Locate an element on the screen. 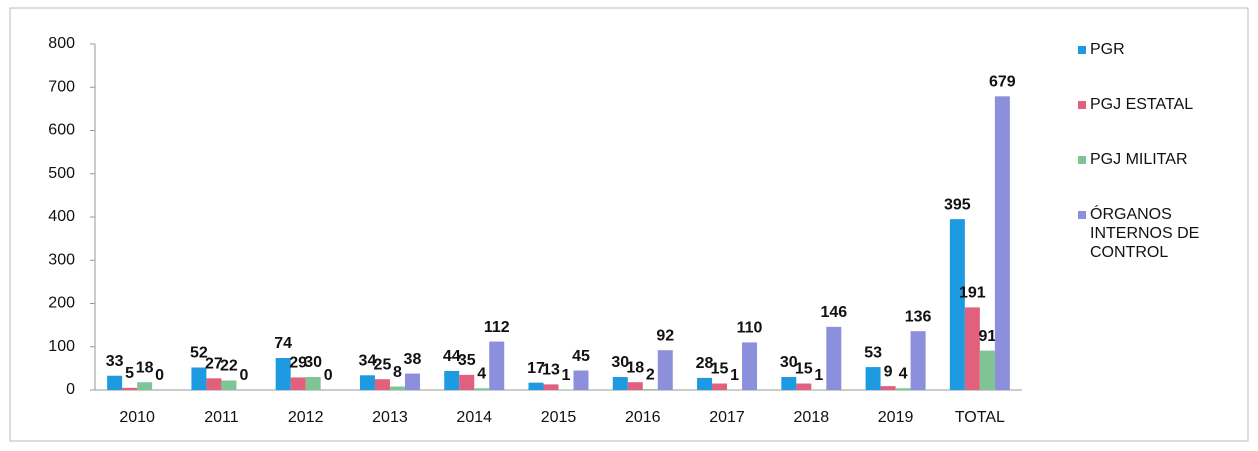 This screenshot has width=1258, height=451. x-tick-label: 2016 is located at coordinates (643, 417).